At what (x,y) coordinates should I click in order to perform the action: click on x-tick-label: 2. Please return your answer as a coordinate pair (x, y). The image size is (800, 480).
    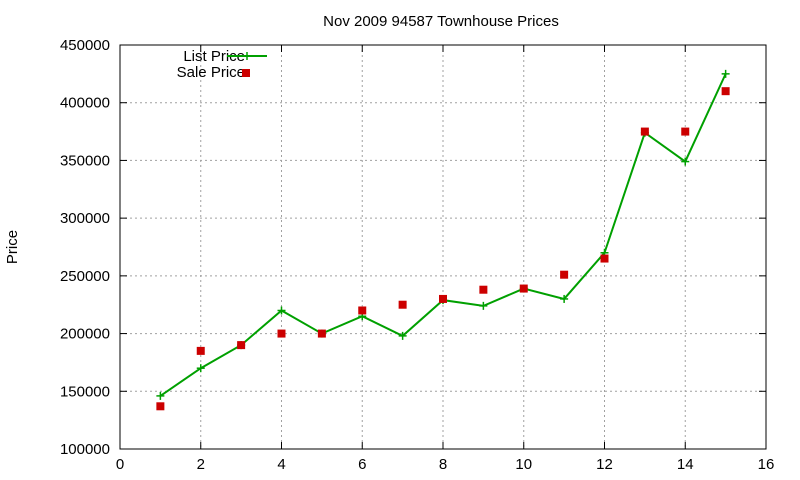
    Looking at the image, I should click on (201, 464).